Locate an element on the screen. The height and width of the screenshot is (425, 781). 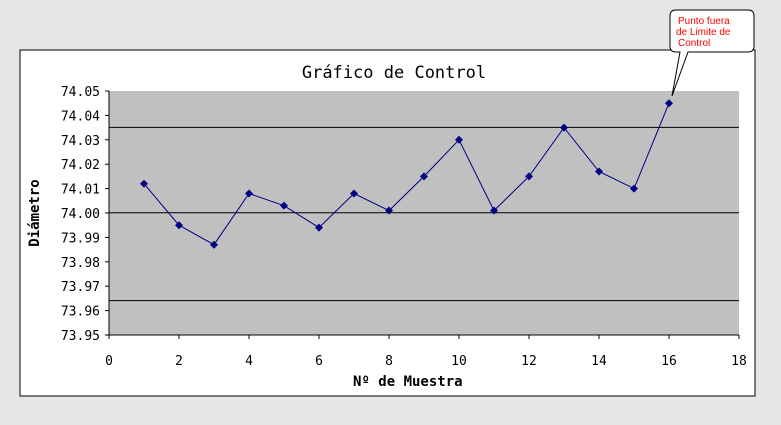
callout-bubble is located at coordinates (712, 53).